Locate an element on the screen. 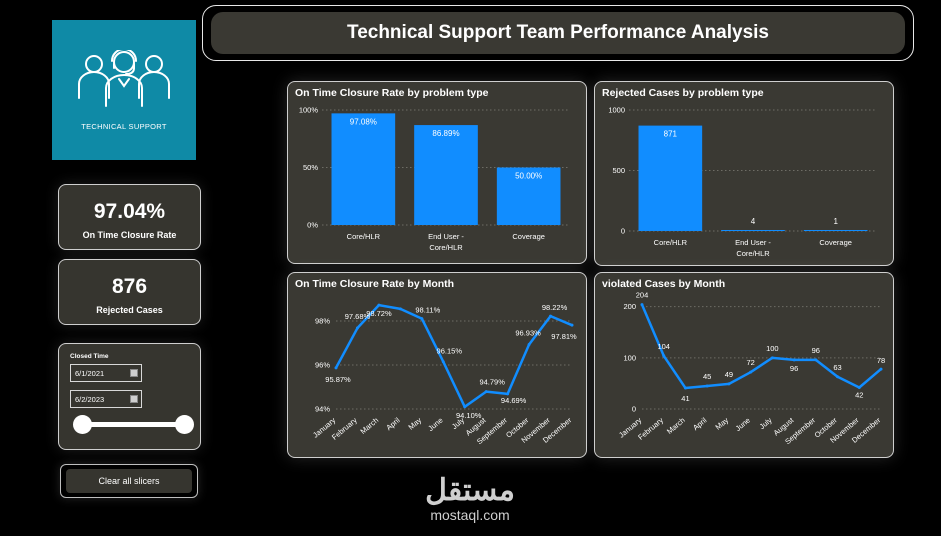  data-label: 86.89% is located at coordinates (445, 133).